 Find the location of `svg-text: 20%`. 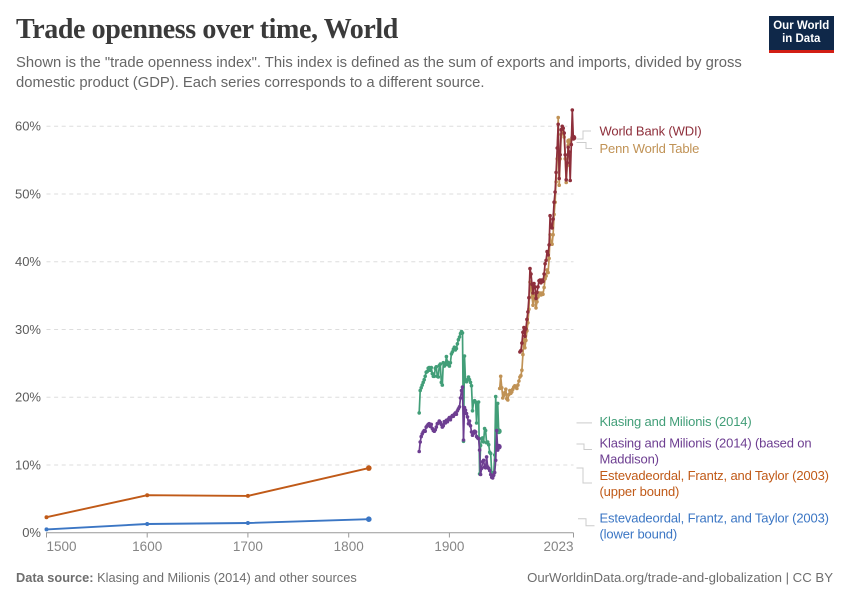

svg-text: 20% is located at coordinates (28, 397).